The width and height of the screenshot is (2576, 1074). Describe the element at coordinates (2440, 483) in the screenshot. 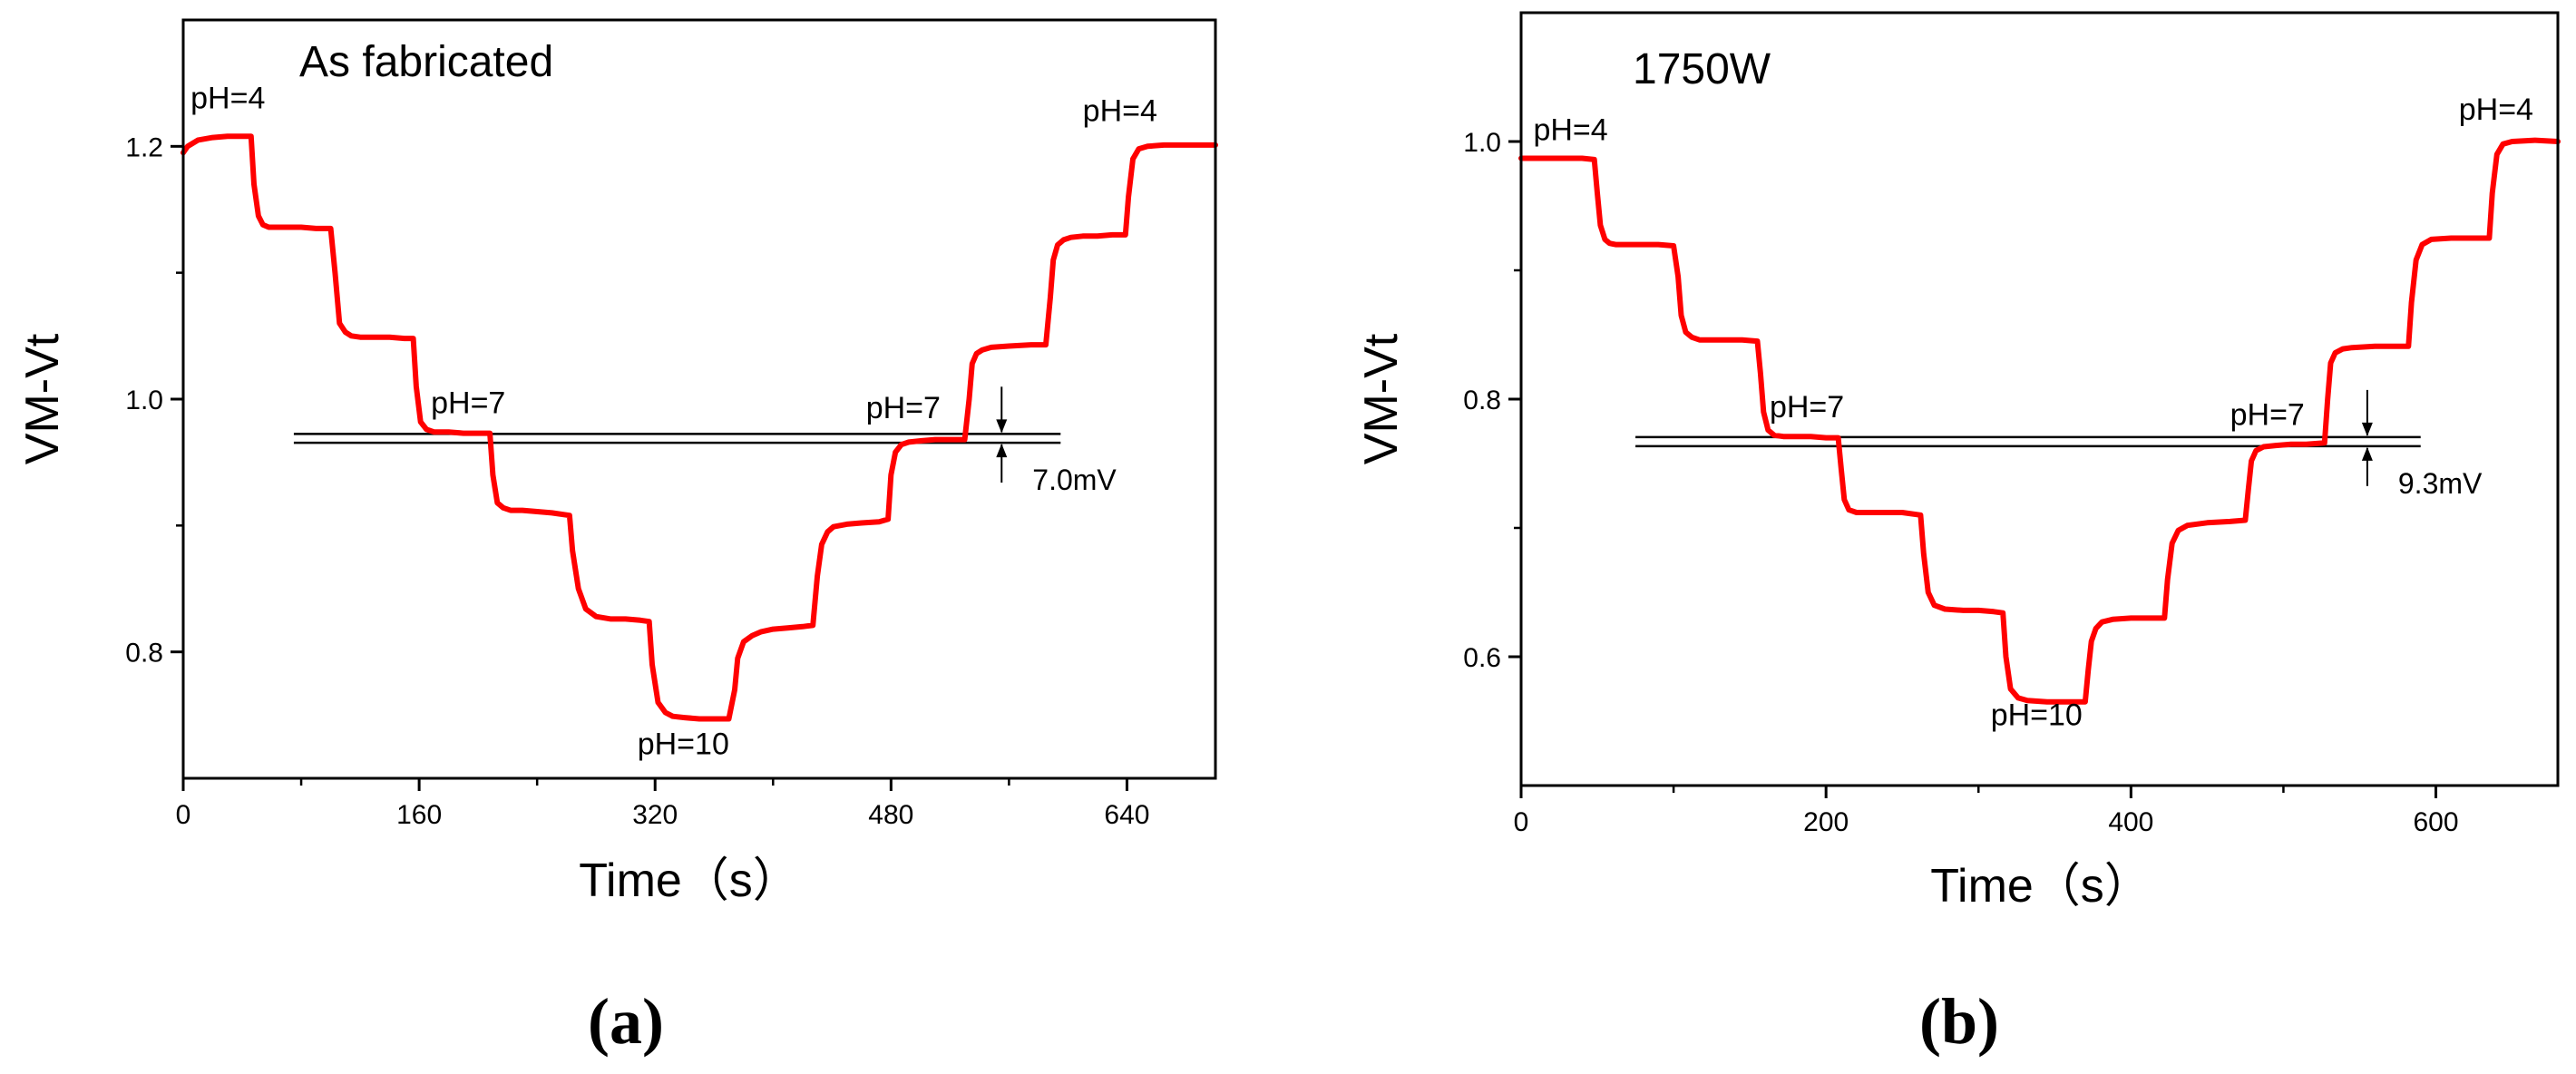

I see `delta-label: 9.3mV` at that location.